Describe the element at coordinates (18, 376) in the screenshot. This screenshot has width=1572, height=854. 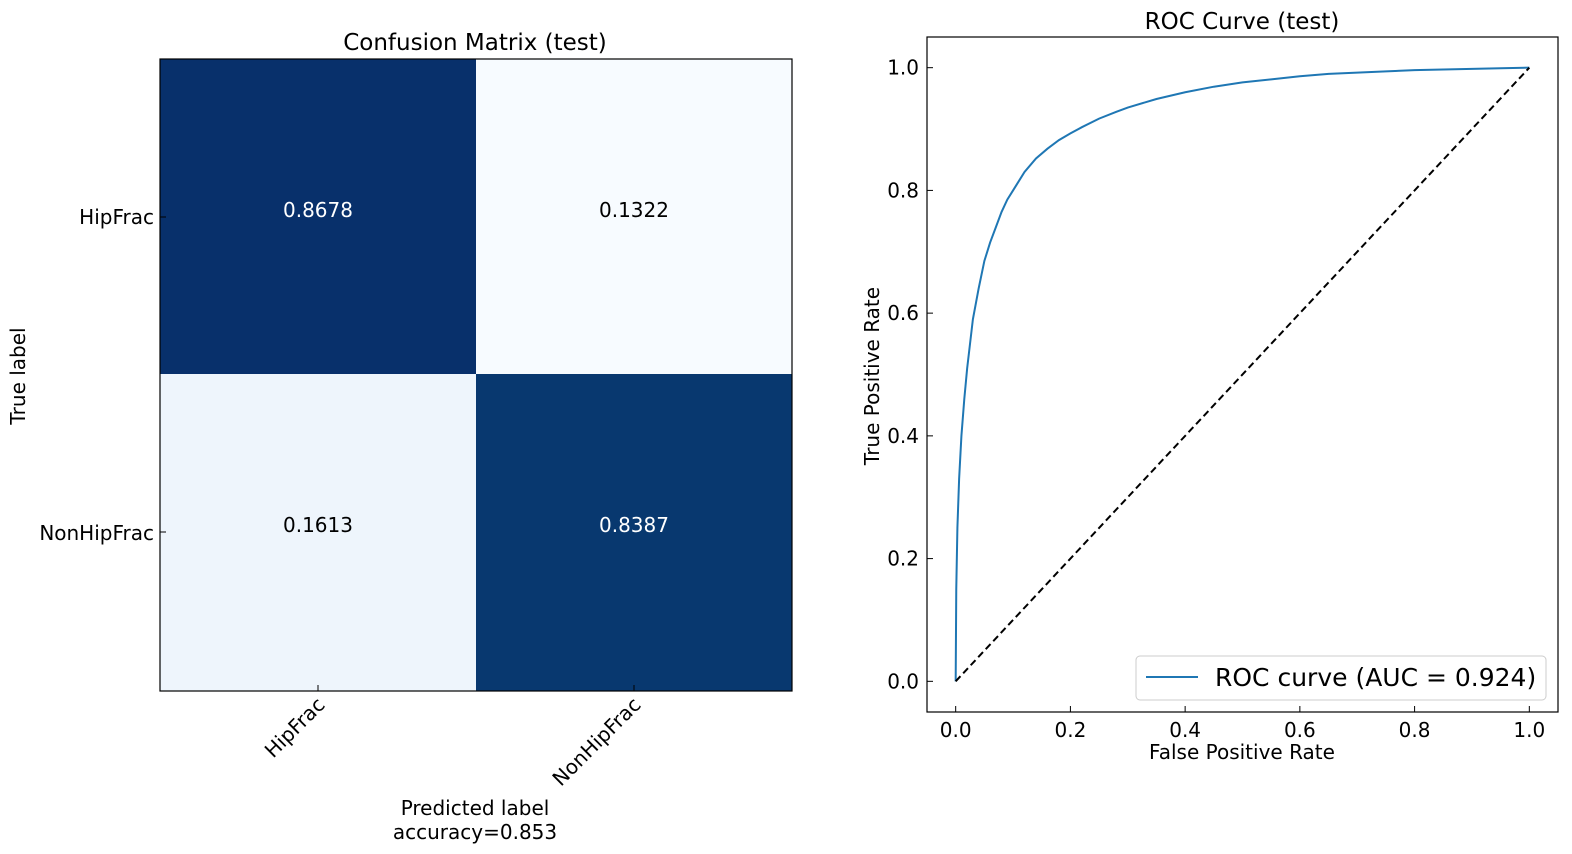
I see `cm-y-axis-label: True label` at that location.